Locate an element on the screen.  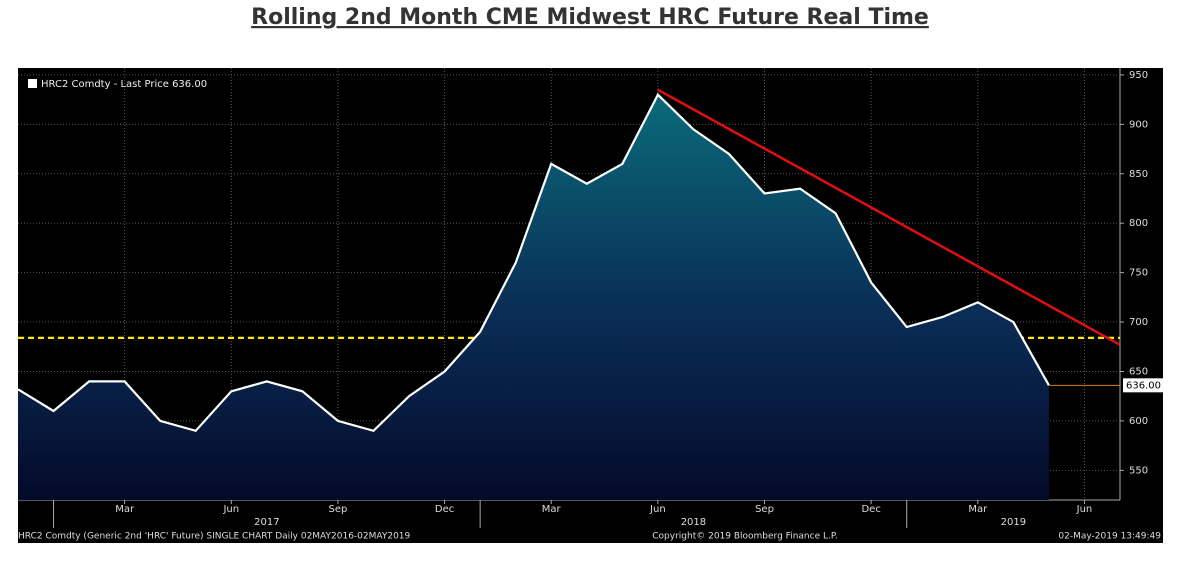
year-label: 2018 is located at coordinates (693, 522).